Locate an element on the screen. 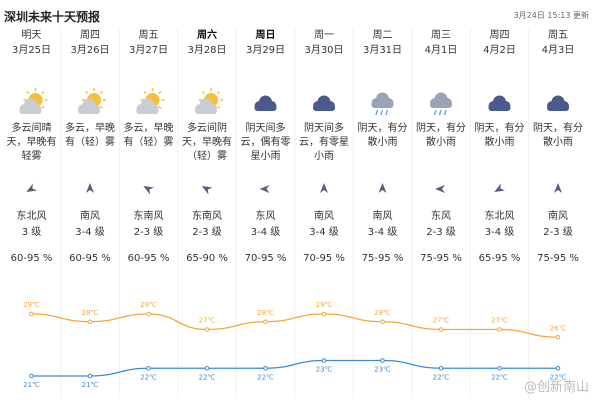  day-name: 周三 is located at coordinates (441, 35).